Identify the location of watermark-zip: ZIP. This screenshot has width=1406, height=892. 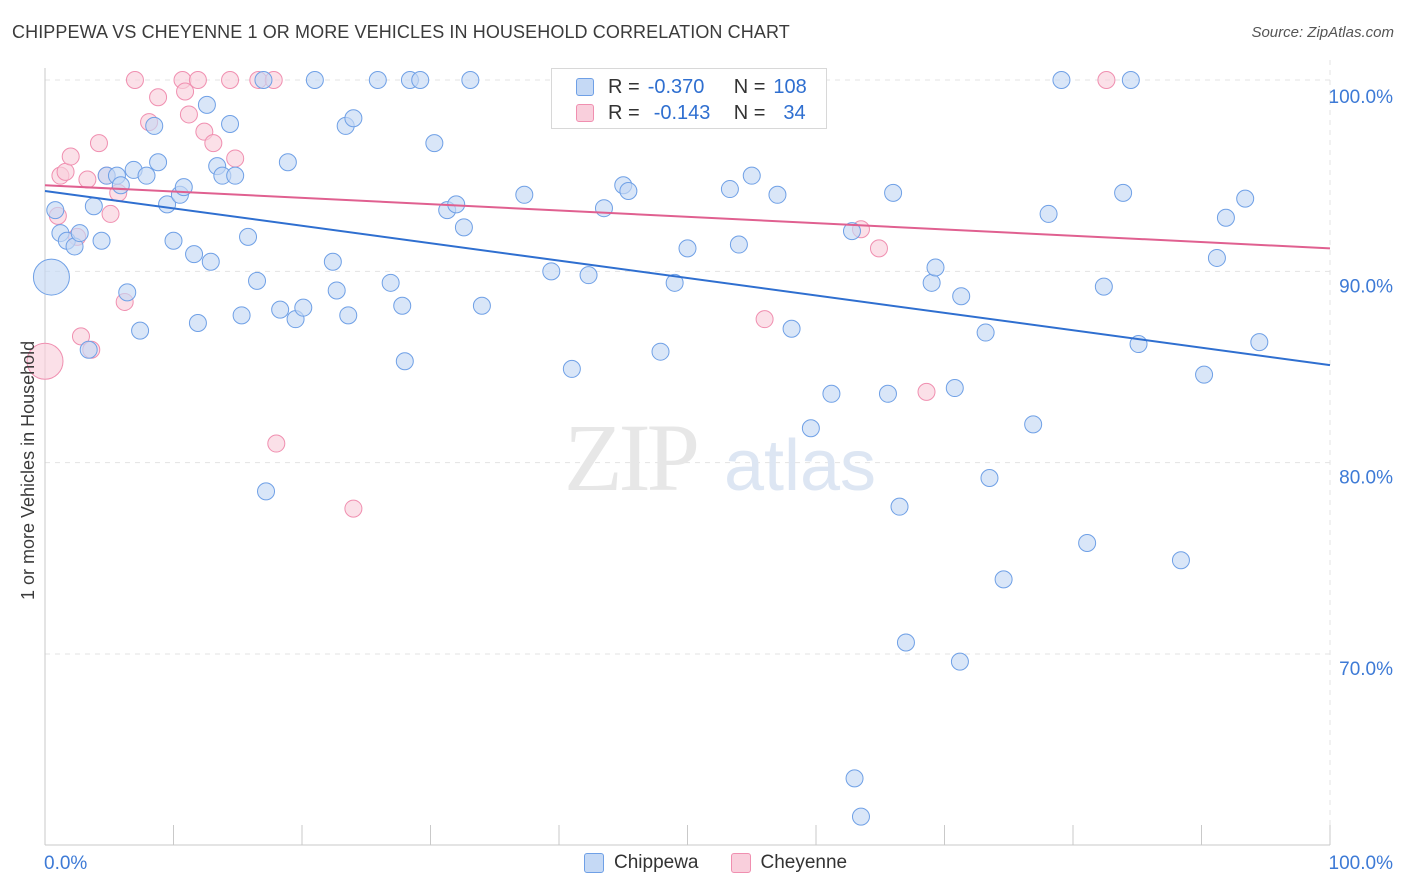
(630, 457).